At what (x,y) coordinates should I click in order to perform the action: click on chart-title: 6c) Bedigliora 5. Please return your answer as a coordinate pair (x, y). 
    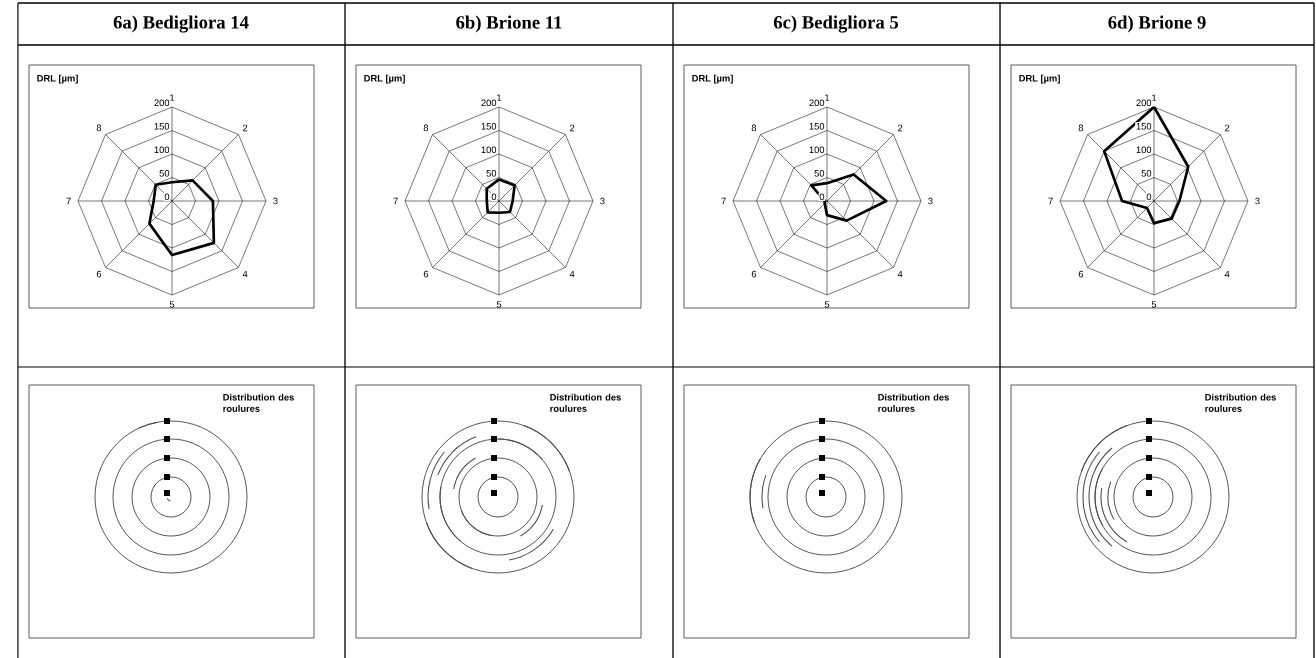
    Looking at the image, I should click on (836, 24).